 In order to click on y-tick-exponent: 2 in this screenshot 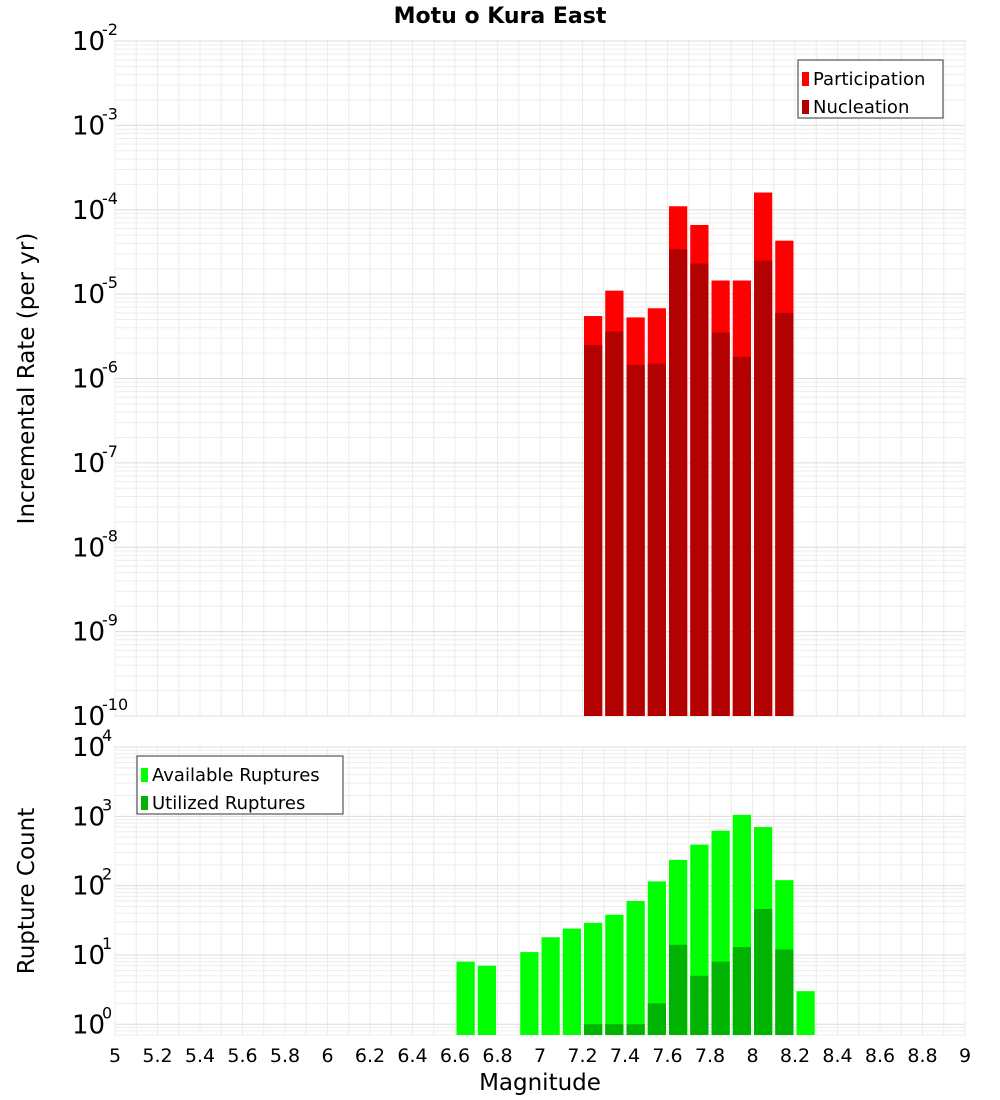, I will do `click(107, 874)`.